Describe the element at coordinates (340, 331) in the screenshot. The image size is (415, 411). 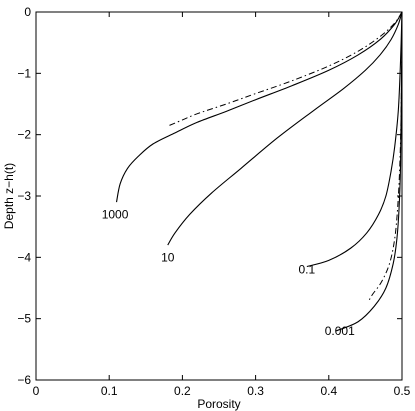
I see `curve-label: 0.001` at that location.